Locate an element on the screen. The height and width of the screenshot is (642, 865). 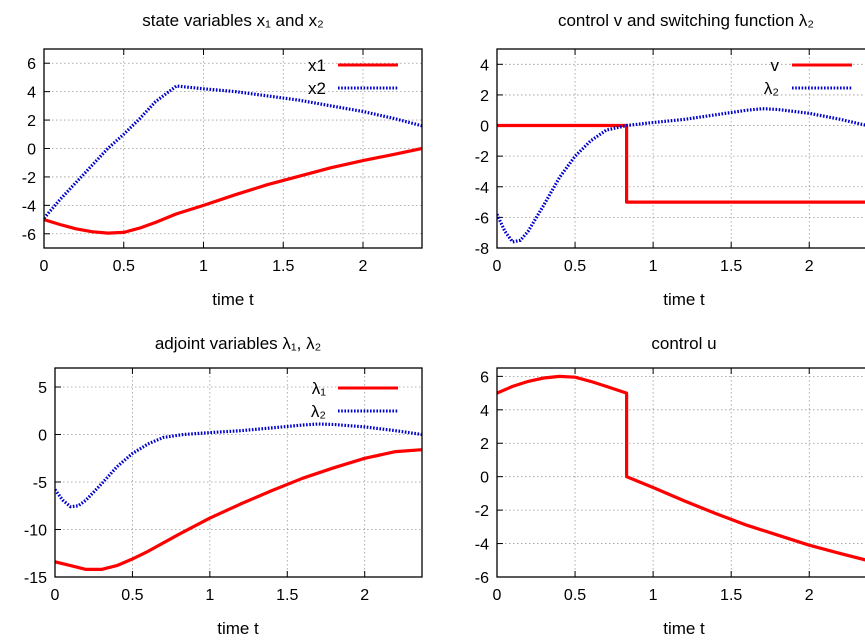
legend-label-lambda1: λ₁ is located at coordinates (319, 388).